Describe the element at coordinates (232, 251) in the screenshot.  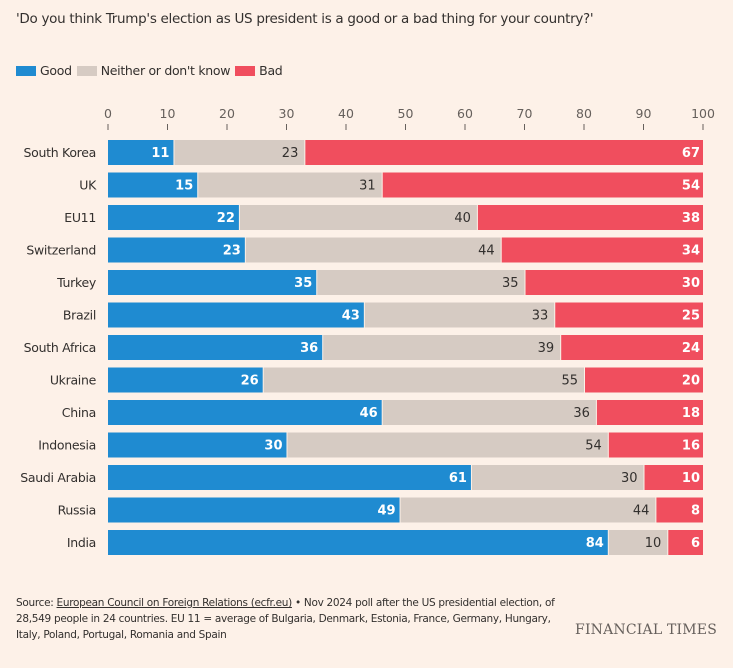
I see `data-label-good: 23` at that location.